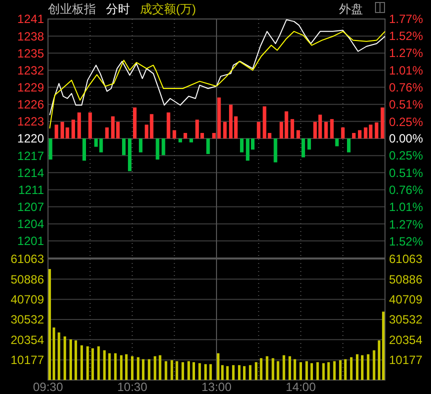 This screenshot has height=394, width=431. Describe the element at coordinates (30, 173) in the screenshot. I see `y-tick-label: 1214` at that location.